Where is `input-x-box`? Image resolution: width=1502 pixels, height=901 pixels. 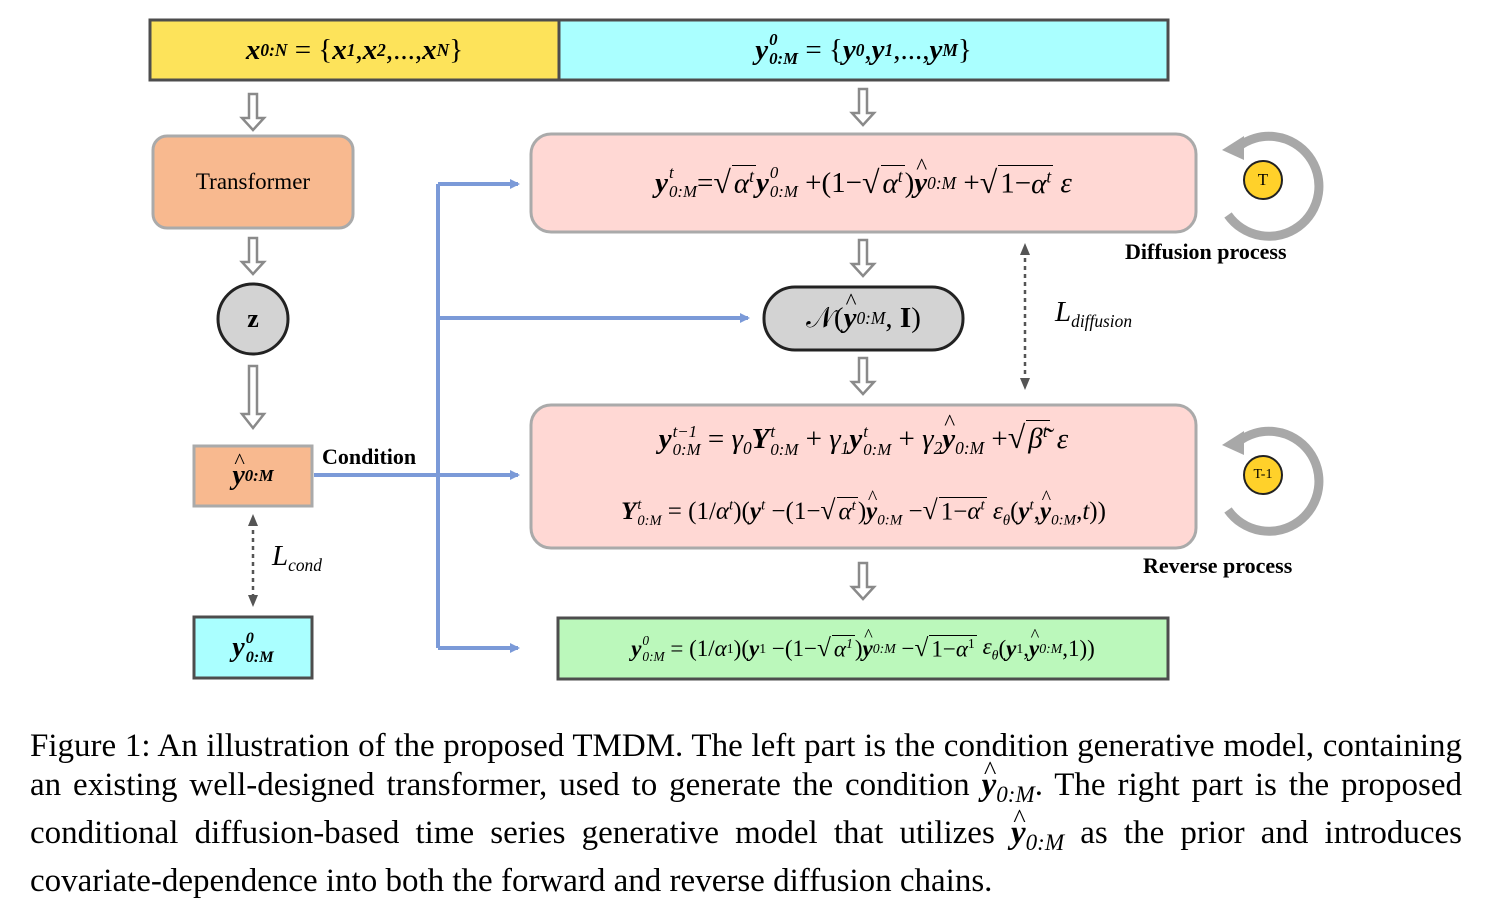
input-x-box is located at coordinates (354, 50).